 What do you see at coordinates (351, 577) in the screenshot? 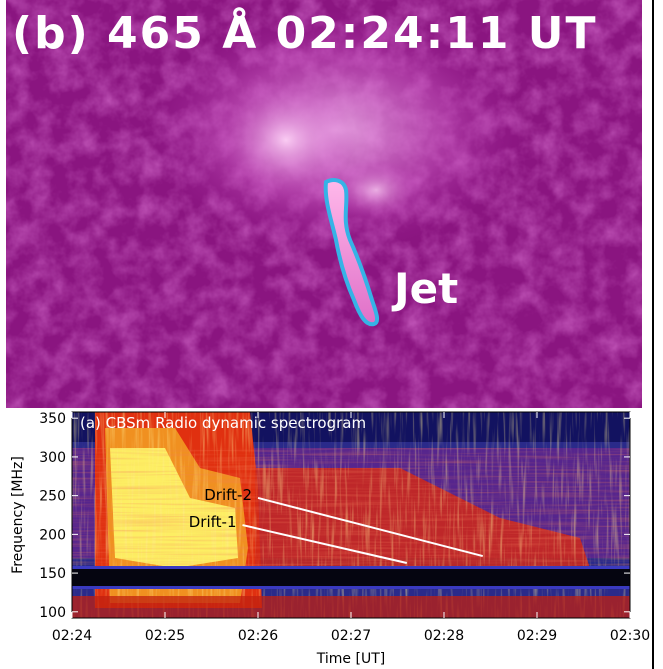
I see `interference-band` at bounding box center [351, 577].